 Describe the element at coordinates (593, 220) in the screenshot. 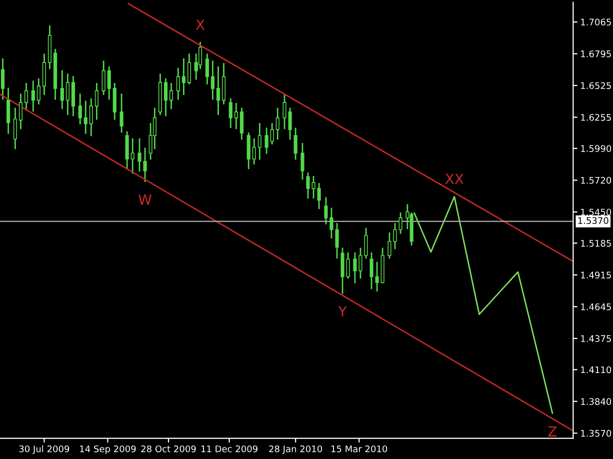

I see `ref-line-label: 1.5370` at that location.